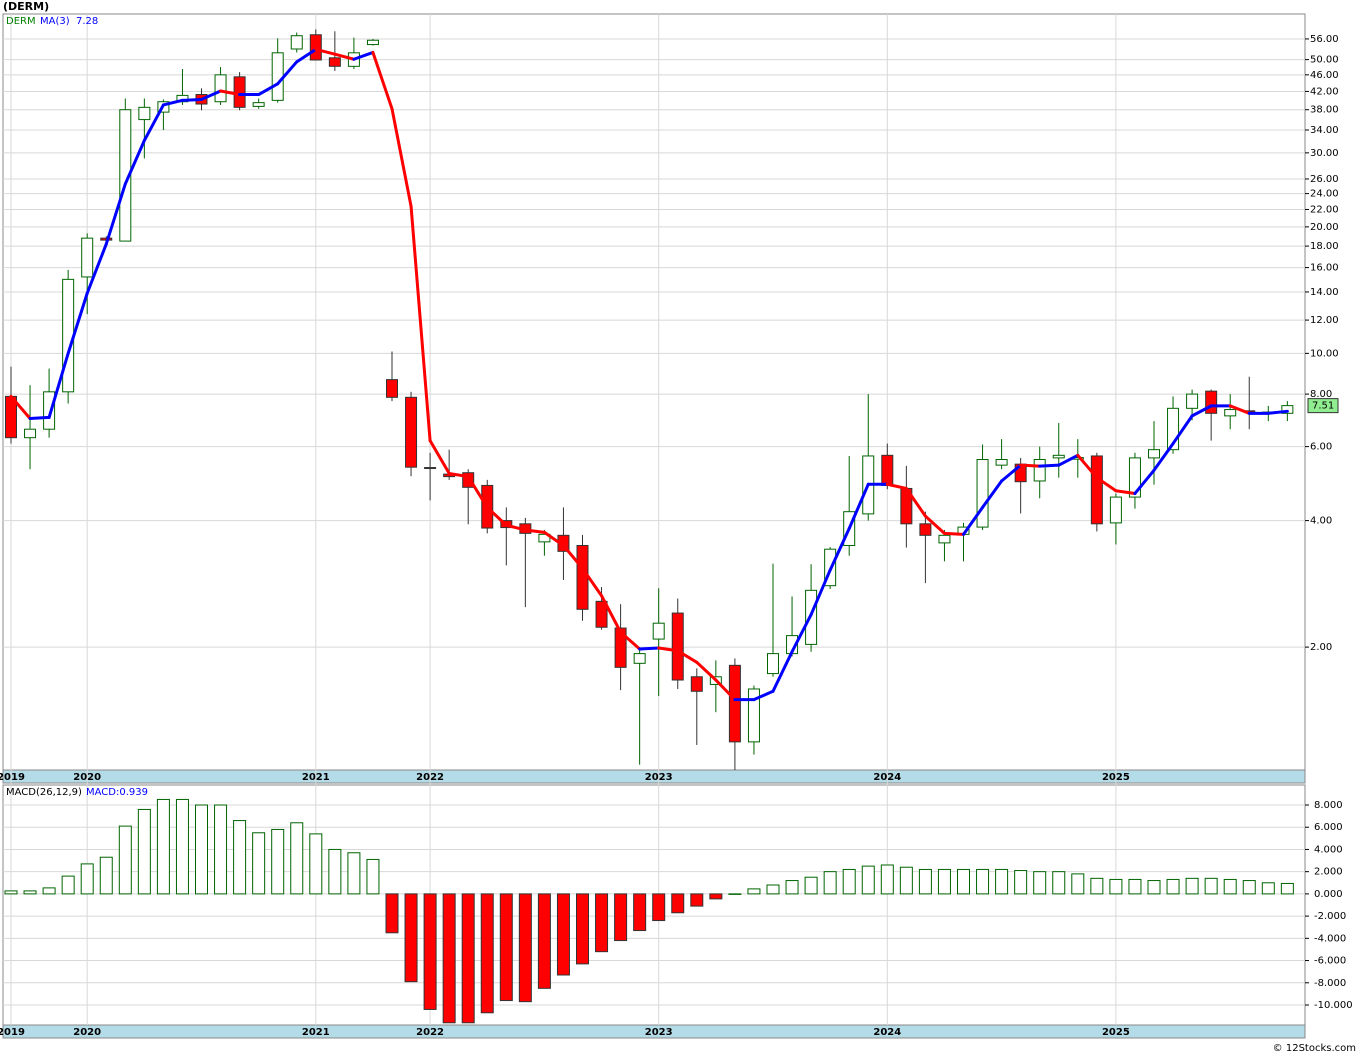 The height and width of the screenshot is (1056, 1360). I want to click on y-tick-label: 18.00, so click(1324, 246).